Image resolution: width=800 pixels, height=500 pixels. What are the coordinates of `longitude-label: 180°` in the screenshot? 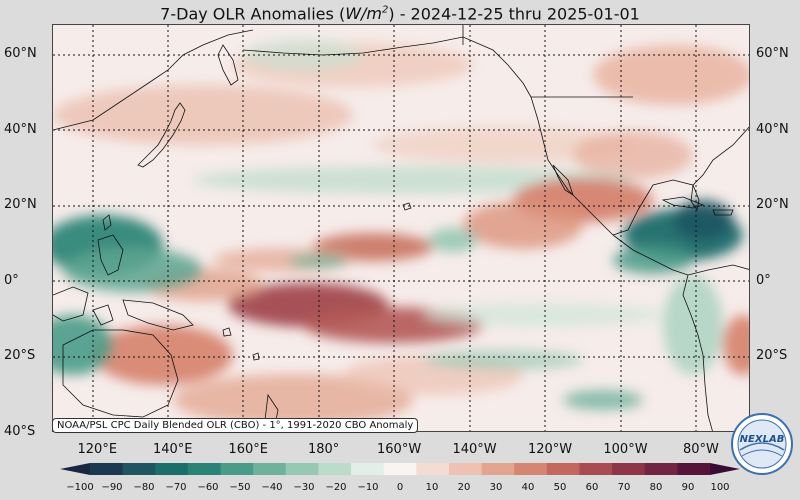 It's located at (323, 449).